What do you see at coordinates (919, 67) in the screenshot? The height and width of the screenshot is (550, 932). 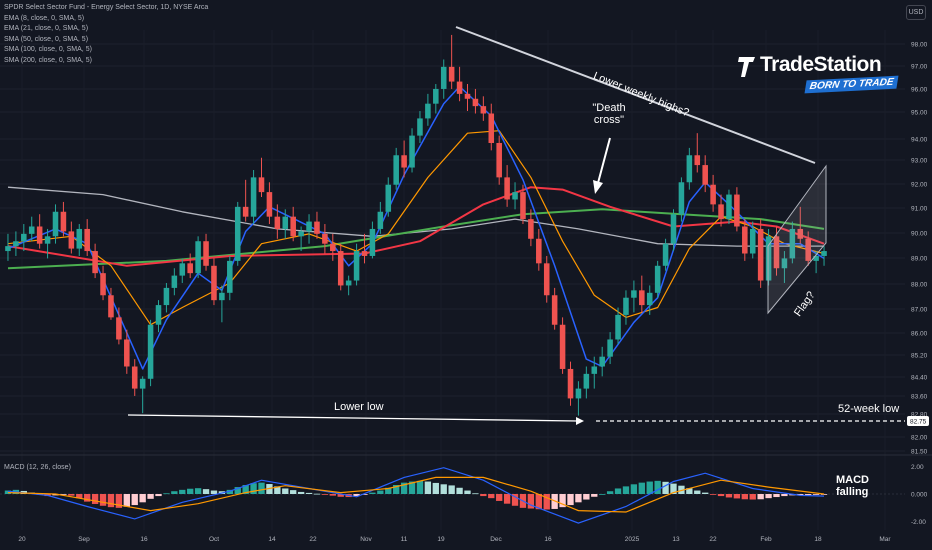 I see `y-tick-label: 97.00` at bounding box center [919, 67].